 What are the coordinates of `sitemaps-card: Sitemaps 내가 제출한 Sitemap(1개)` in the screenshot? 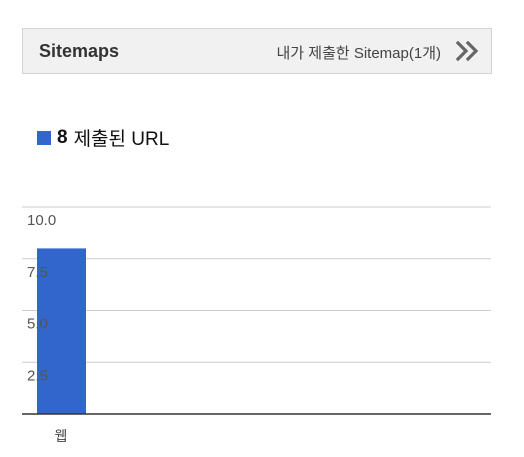 It's located at (257, 51).